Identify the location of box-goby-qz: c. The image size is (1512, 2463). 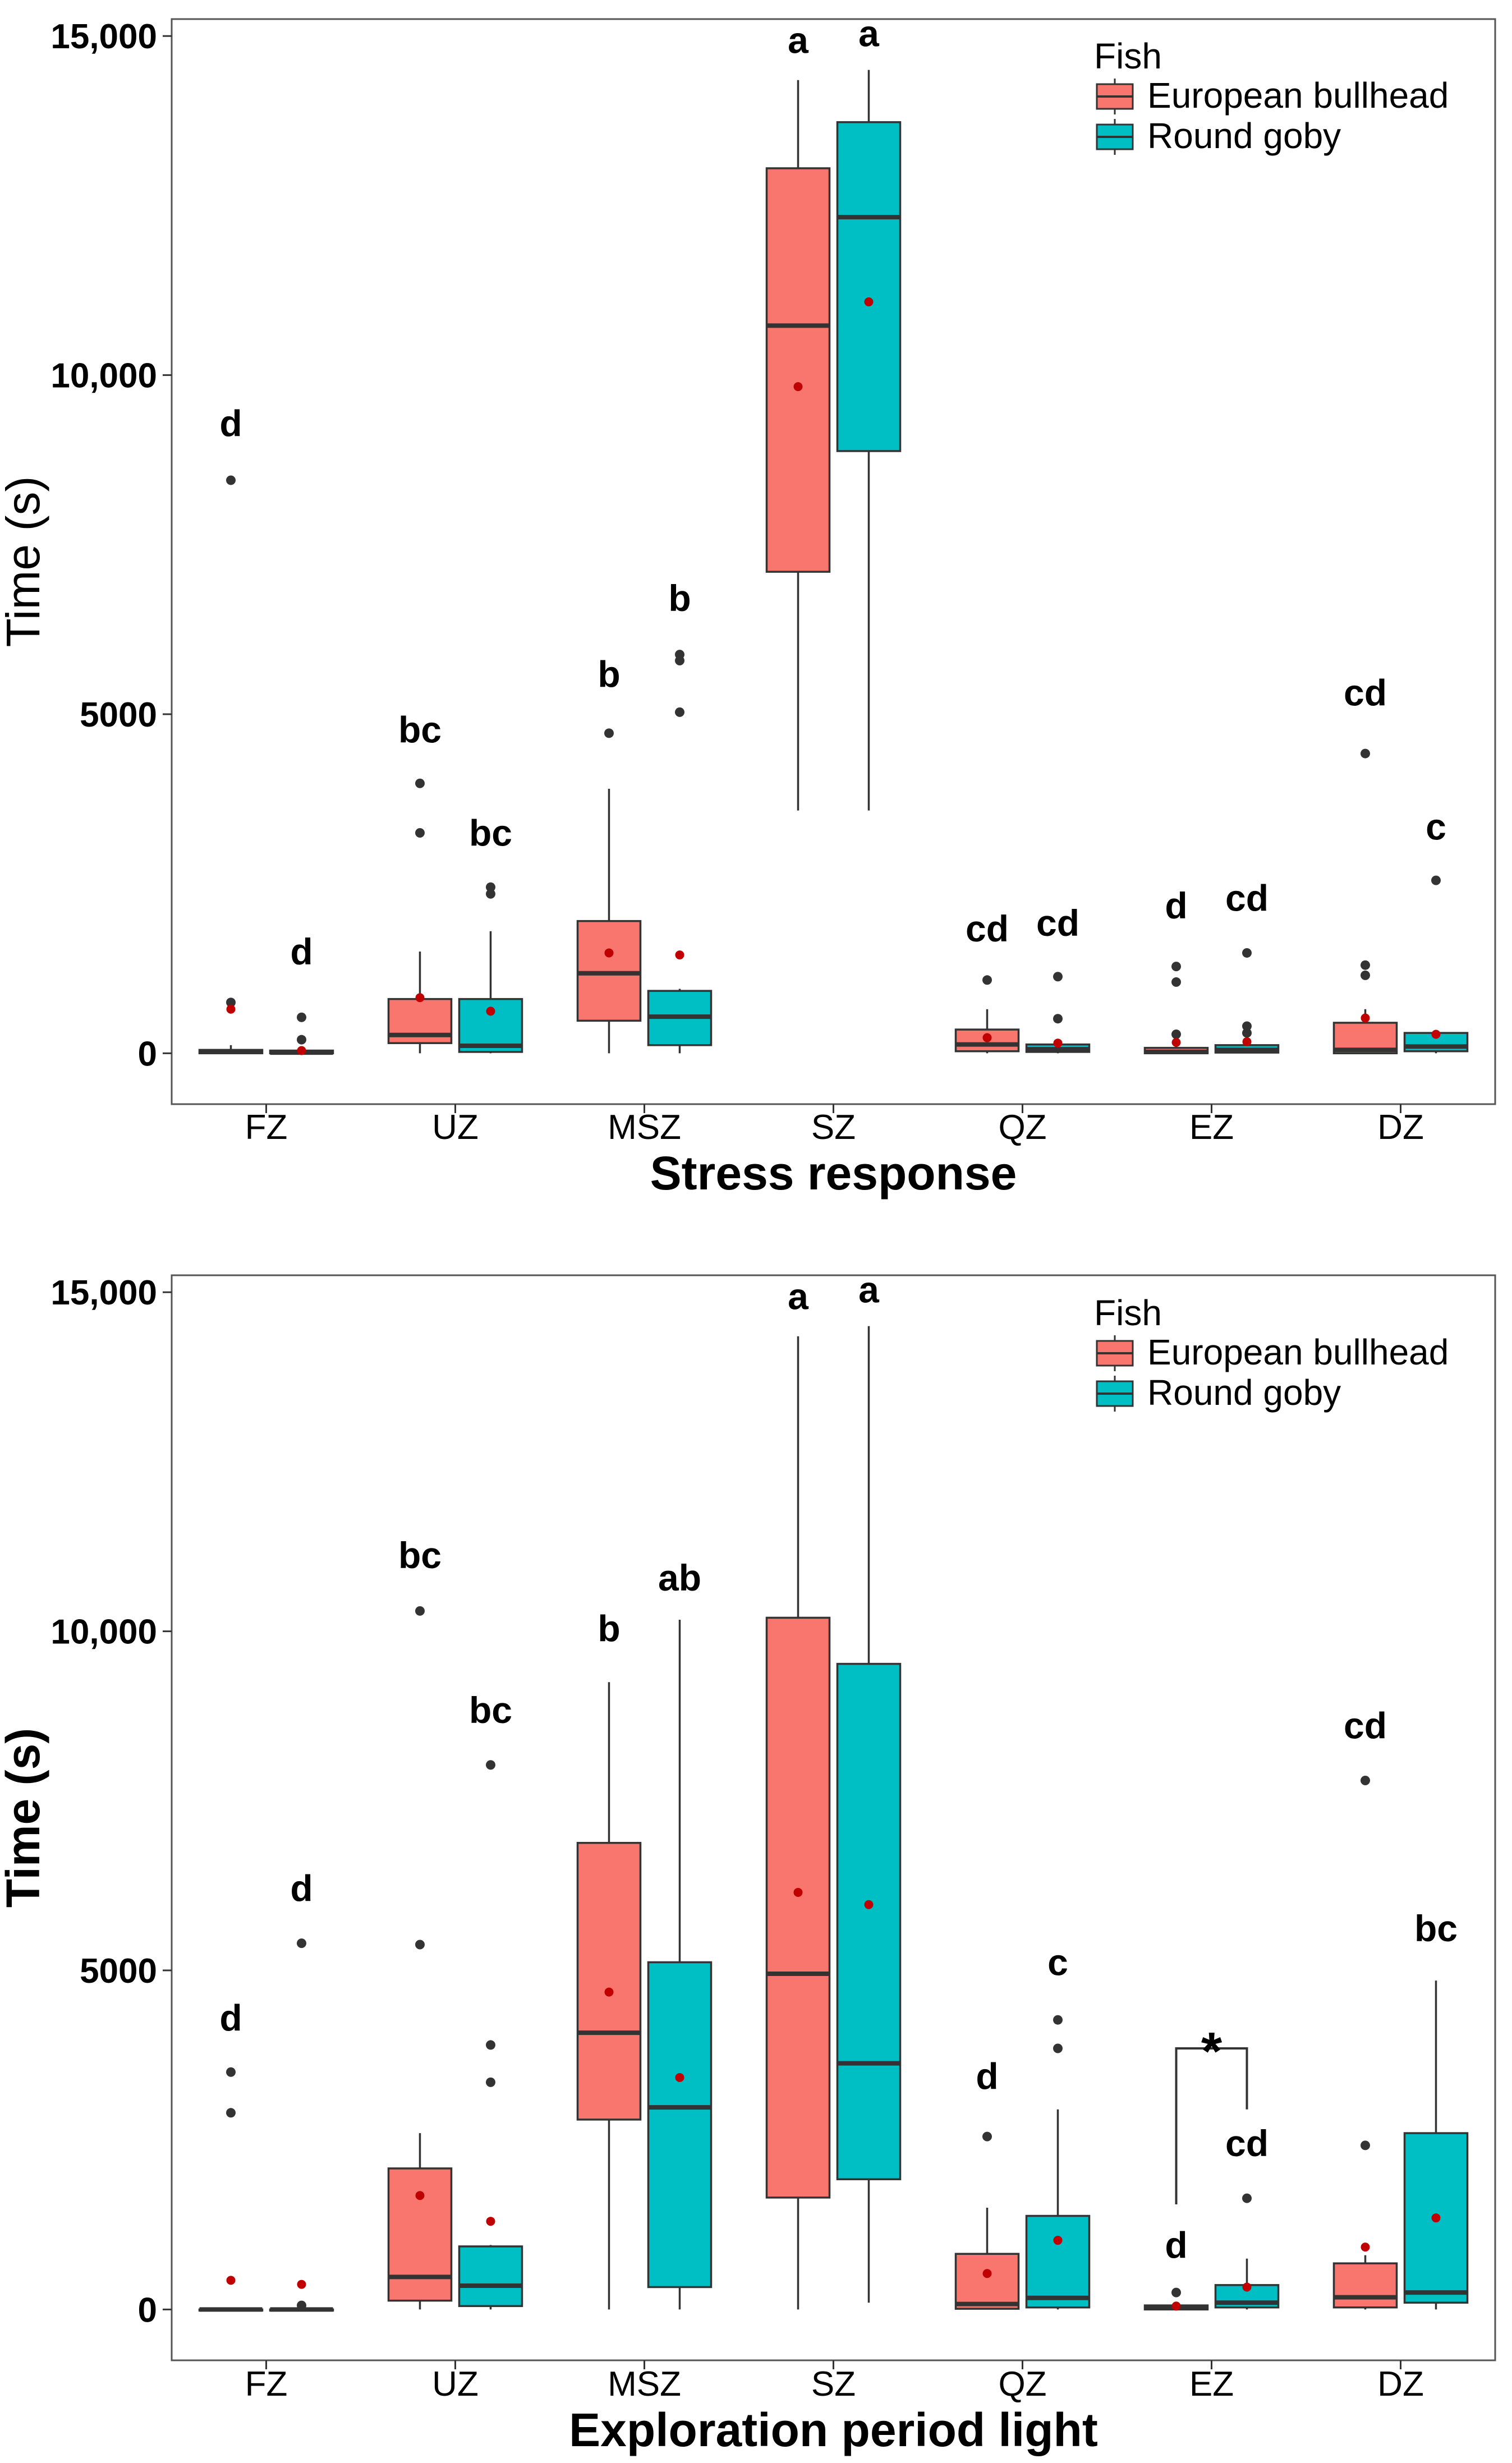
(1058, 2125).